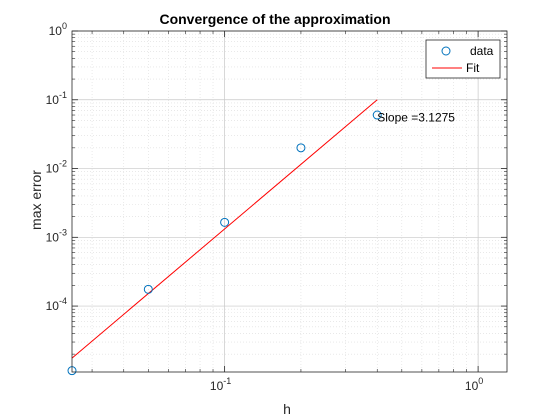 The height and width of the screenshot is (420, 560). Describe the element at coordinates (36, 200) in the screenshot. I see `y-axis-label: max error` at that location.